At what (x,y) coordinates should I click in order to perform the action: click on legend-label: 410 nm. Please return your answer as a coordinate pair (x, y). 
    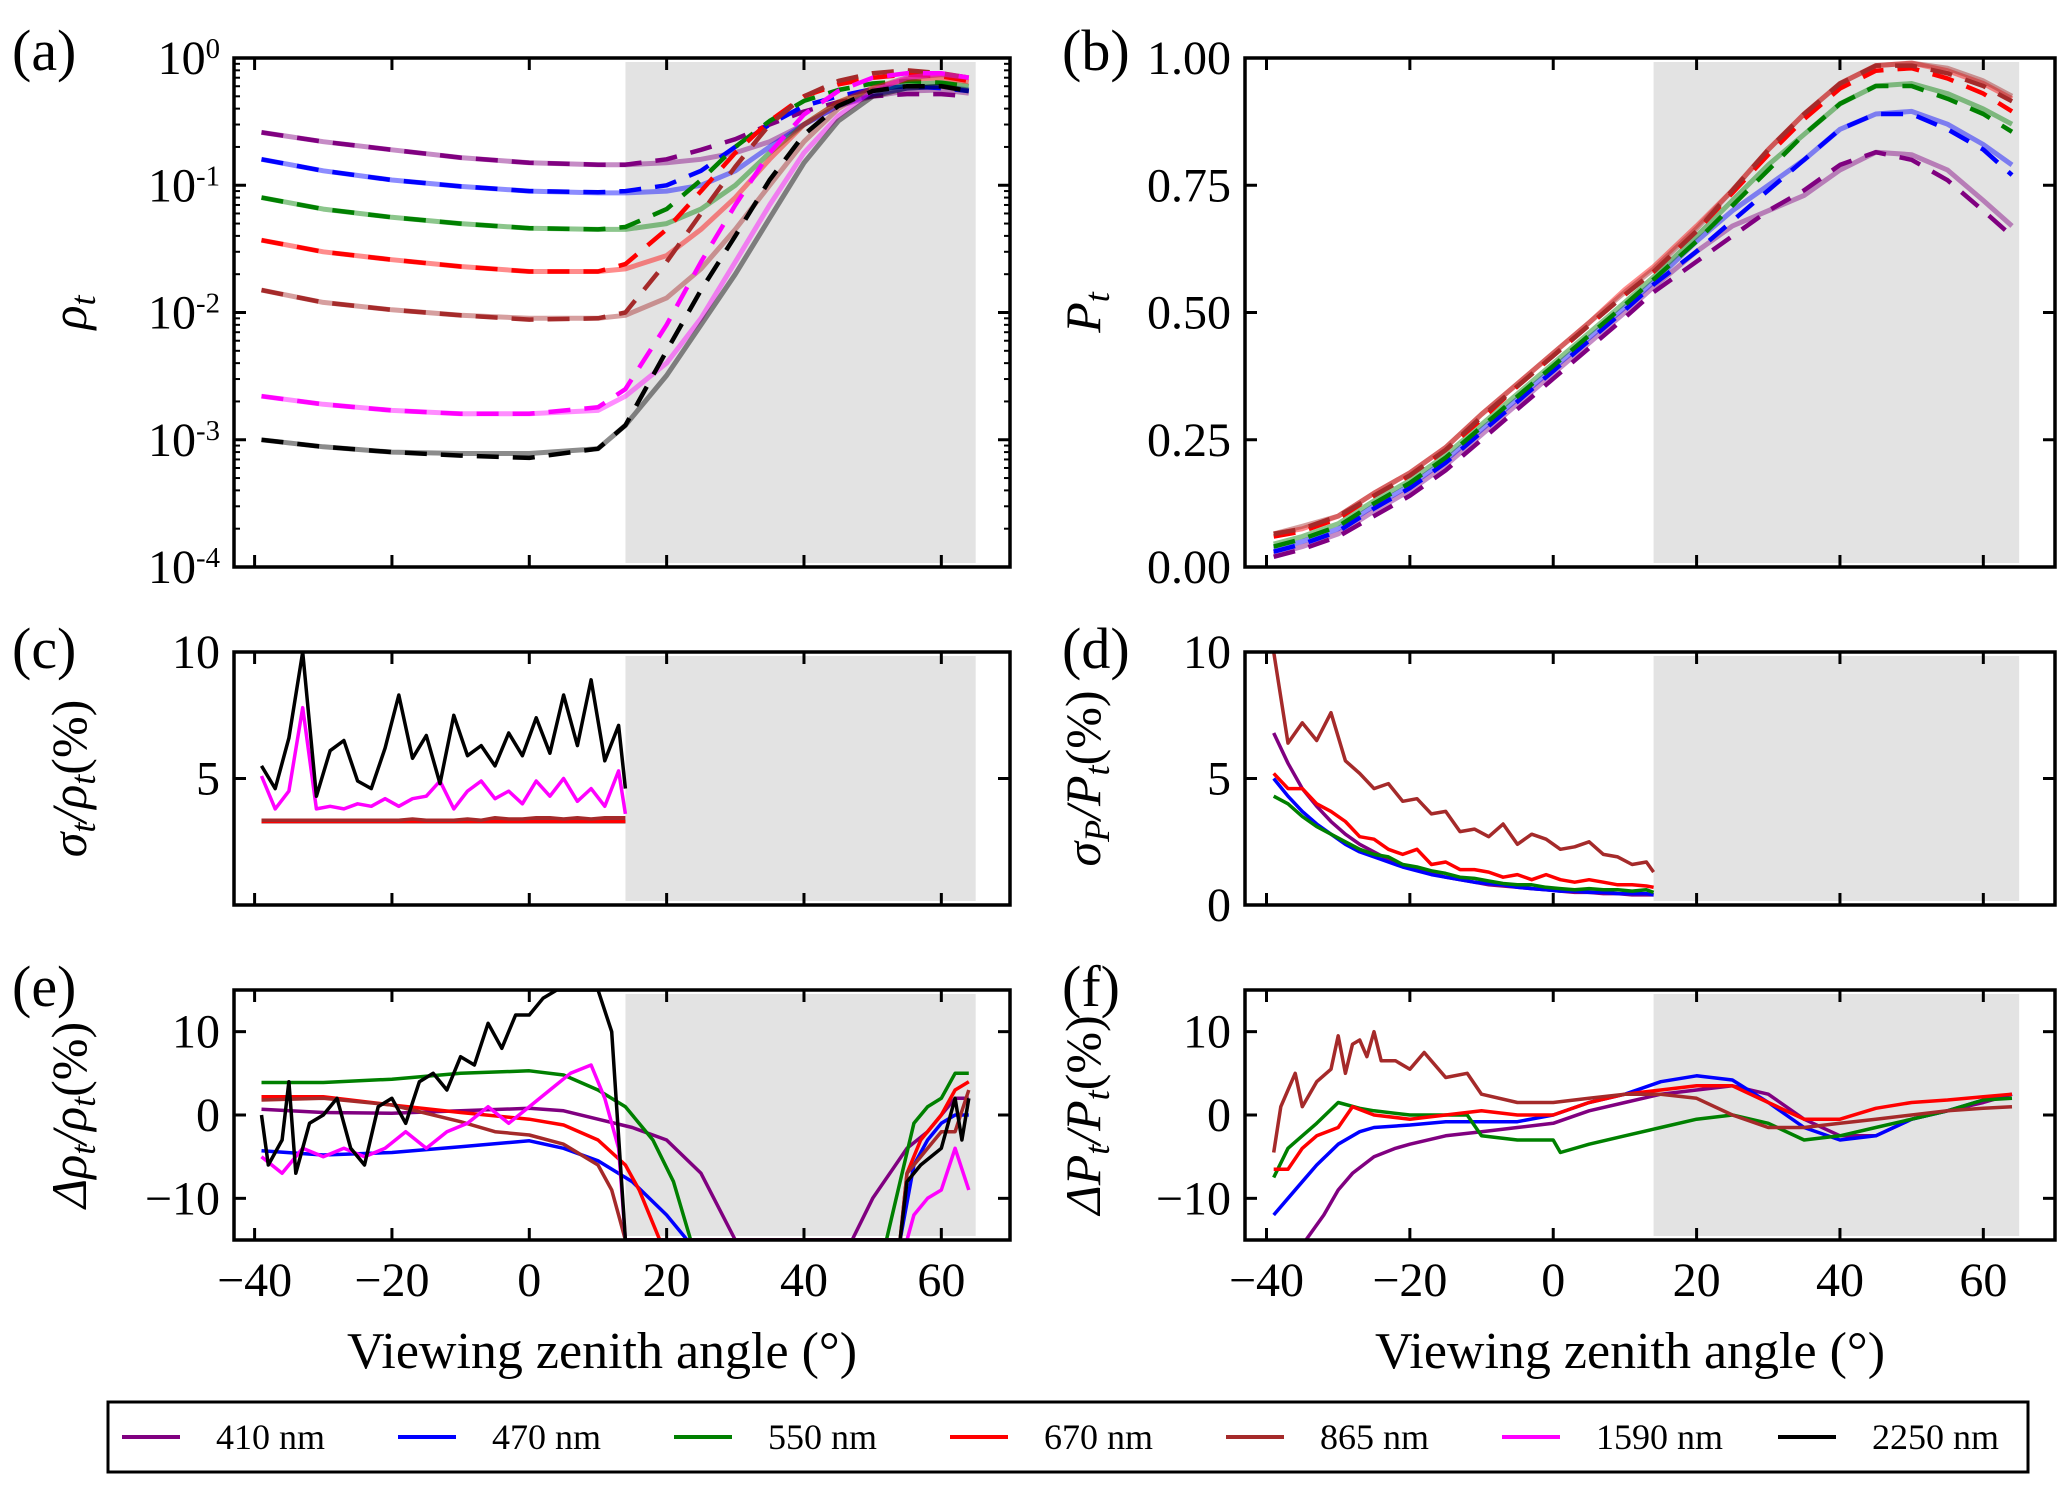
    Looking at the image, I should click on (270, 1437).